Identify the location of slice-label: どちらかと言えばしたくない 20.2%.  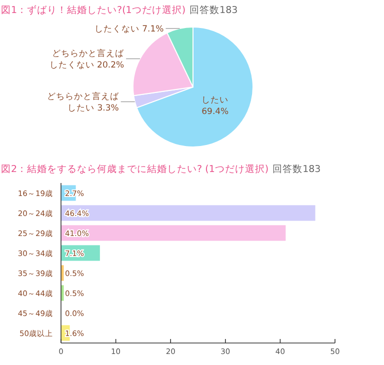
(87, 59).